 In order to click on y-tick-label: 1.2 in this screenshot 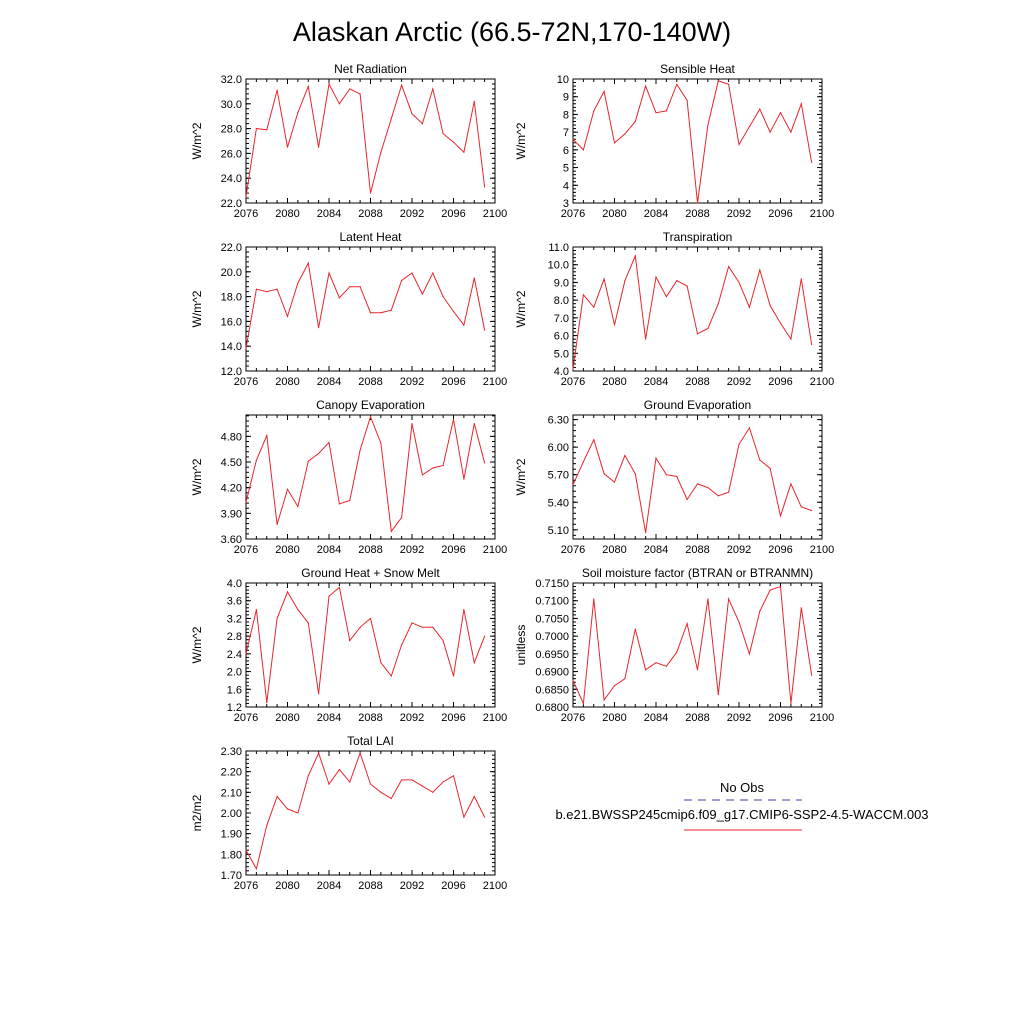, I will do `click(234, 708)`.